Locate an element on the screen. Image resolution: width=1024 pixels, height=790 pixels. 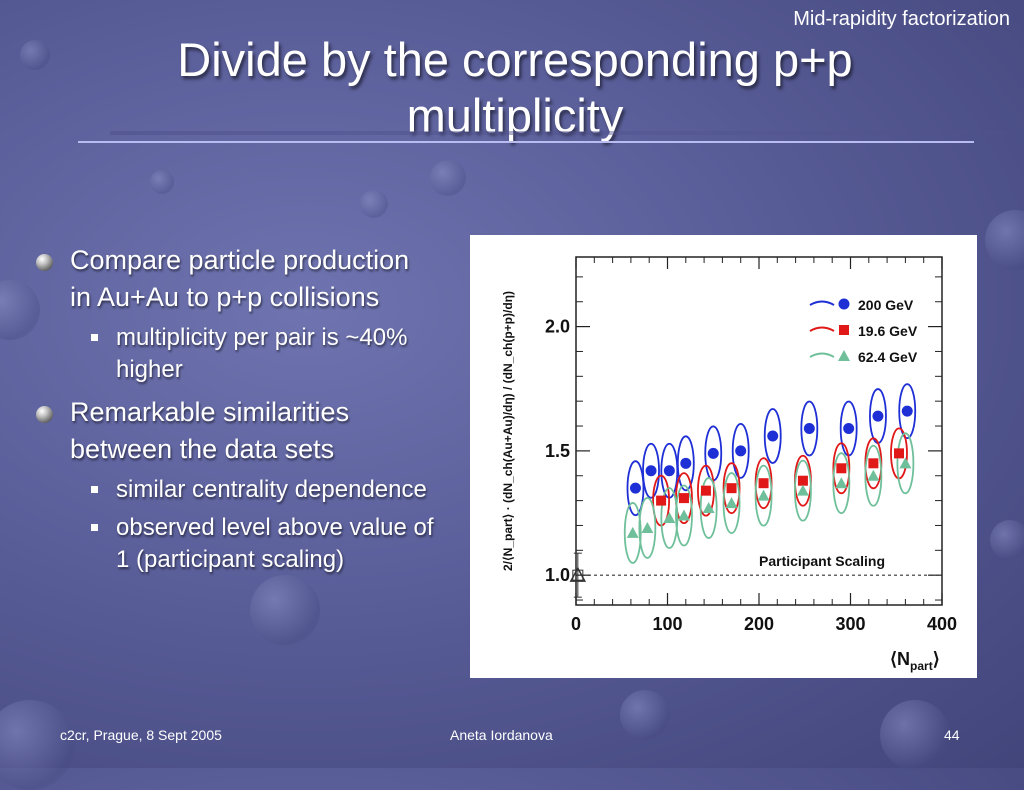
x-tick-label: 400 is located at coordinates (942, 624).